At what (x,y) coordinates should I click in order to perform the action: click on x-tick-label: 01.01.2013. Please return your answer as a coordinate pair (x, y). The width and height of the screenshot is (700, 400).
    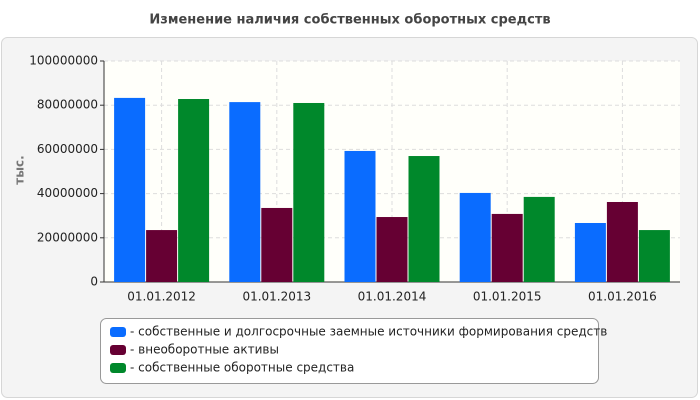
    Looking at the image, I should click on (276, 297).